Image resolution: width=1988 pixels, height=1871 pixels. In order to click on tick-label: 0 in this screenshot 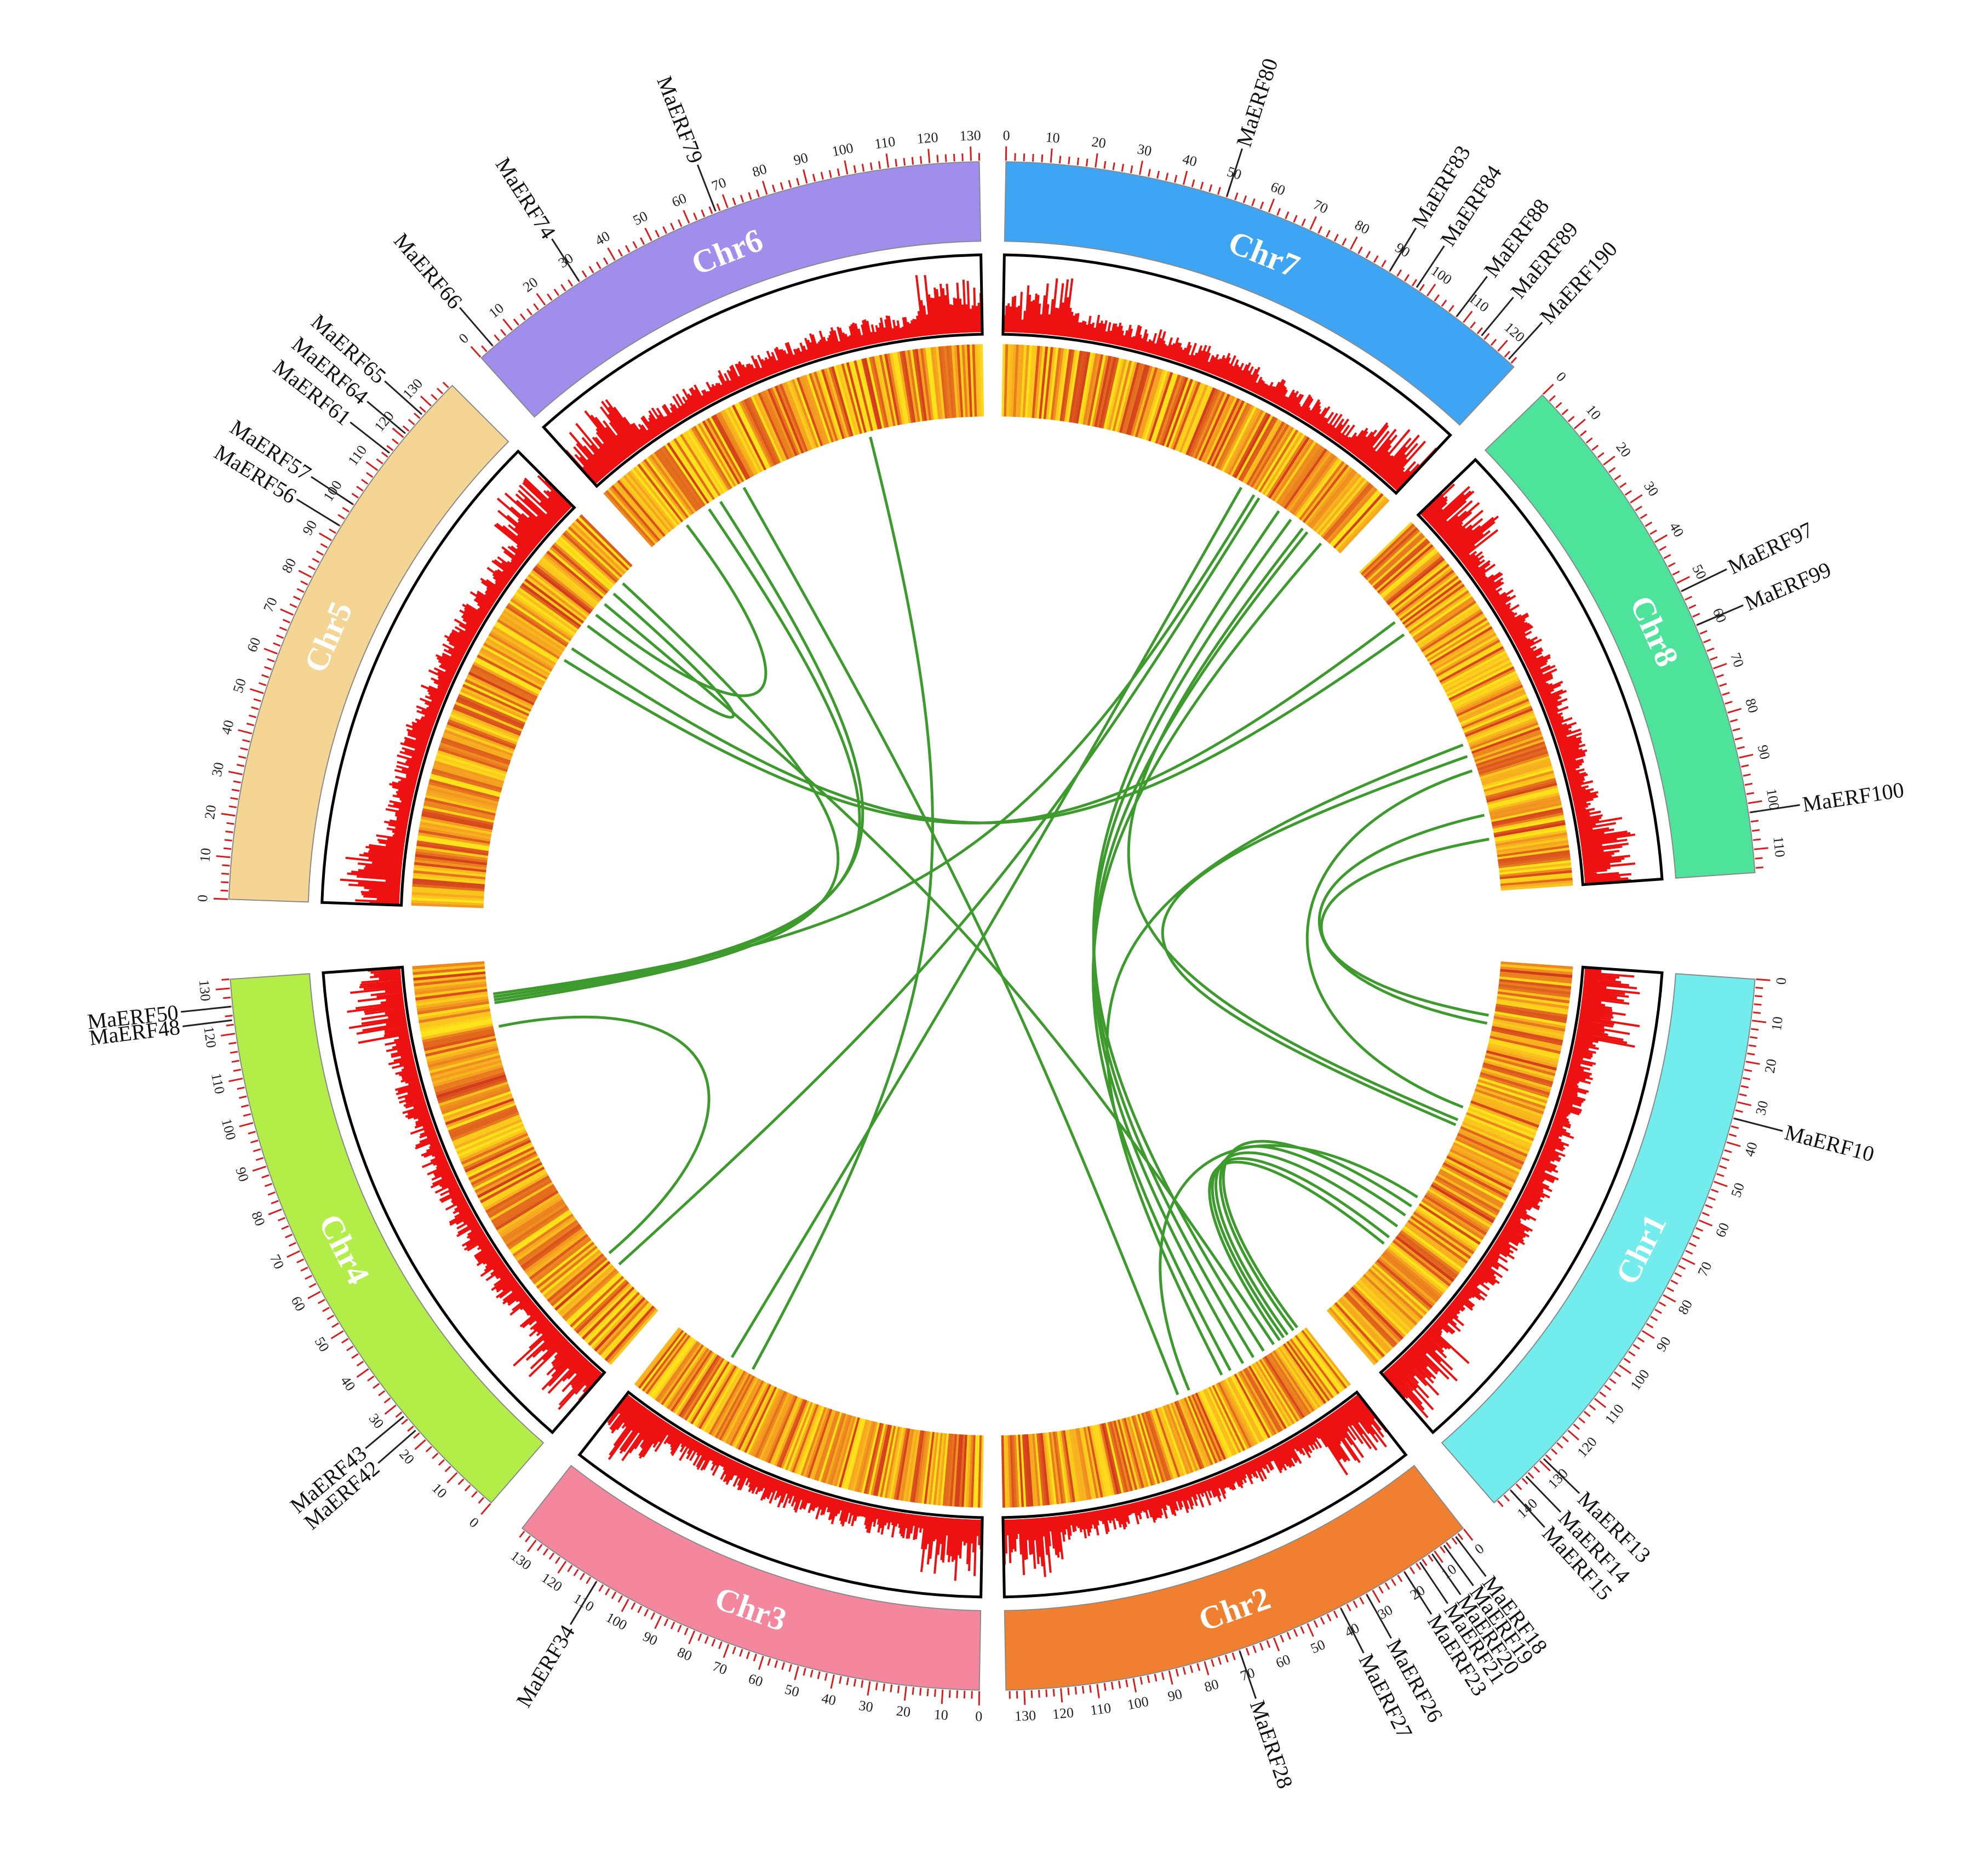, I will do `click(979, 1716)`.